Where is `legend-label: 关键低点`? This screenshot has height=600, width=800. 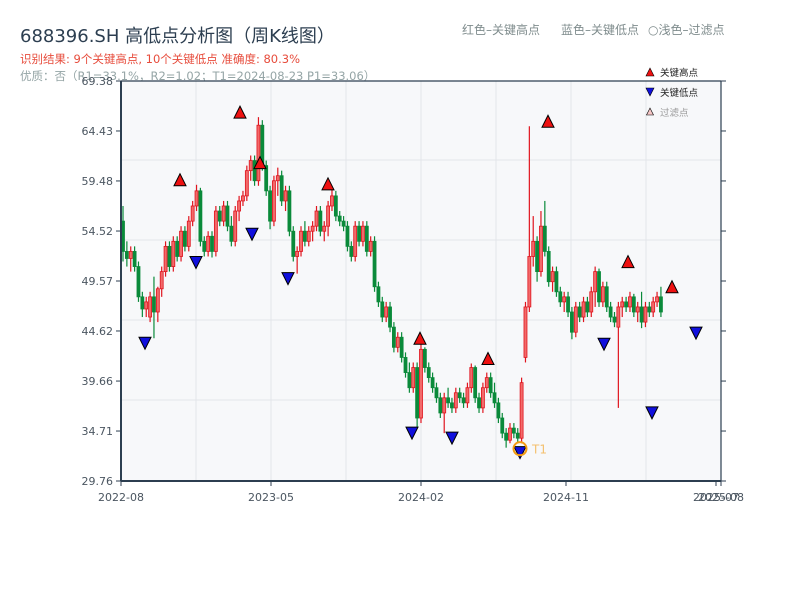 legend-label: 关键低点 is located at coordinates (679, 93).